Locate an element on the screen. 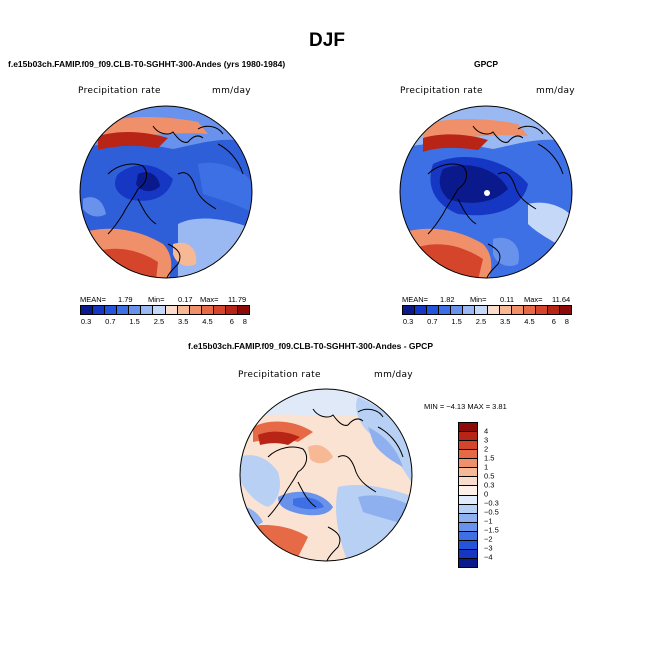 The height and width of the screenshot is (654, 654). colorbar-tick-label: 3 is located at coordinates (486, 440).